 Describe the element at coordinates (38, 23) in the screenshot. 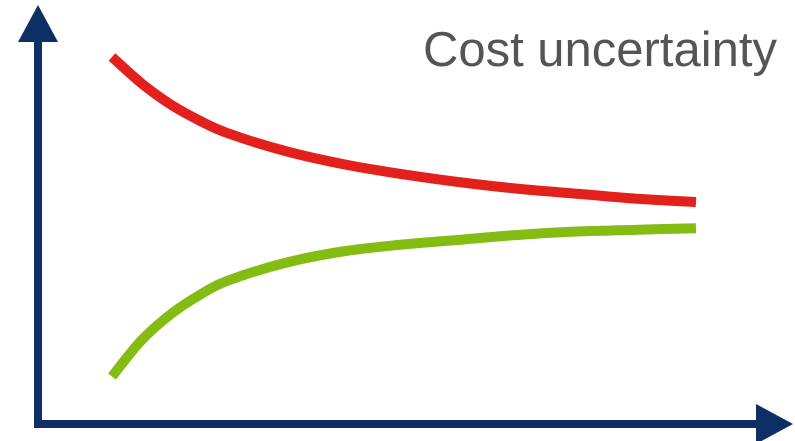

I see `y-axis-arrowhead` at that location.